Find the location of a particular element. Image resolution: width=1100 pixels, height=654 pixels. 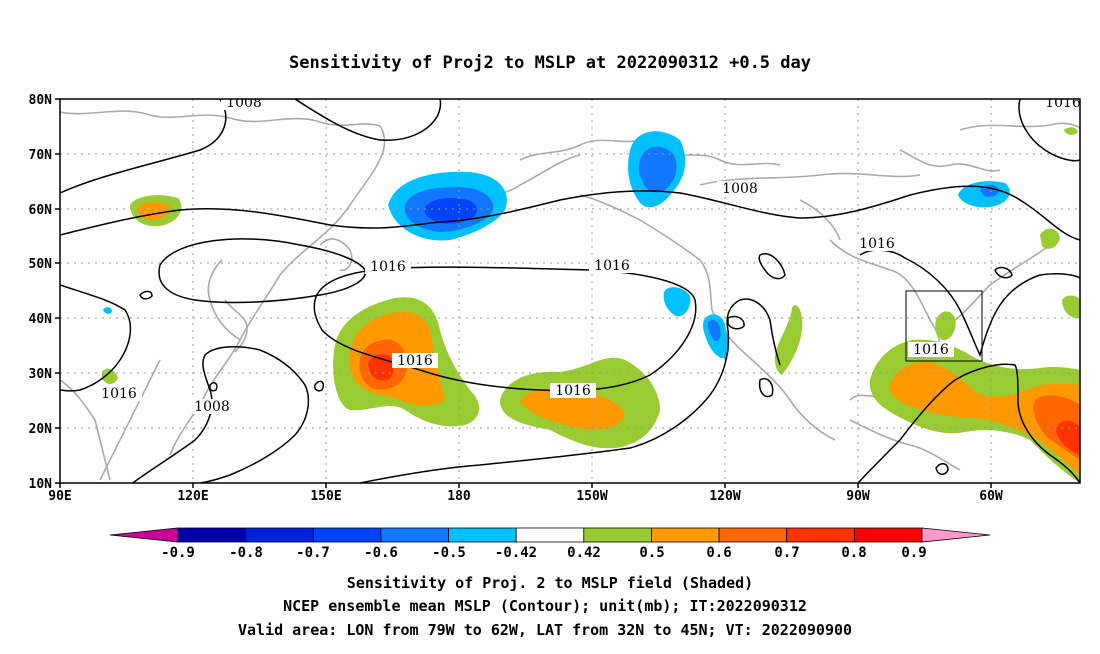

colorbar-label: -0.42 is located at coordinates (516, 553).